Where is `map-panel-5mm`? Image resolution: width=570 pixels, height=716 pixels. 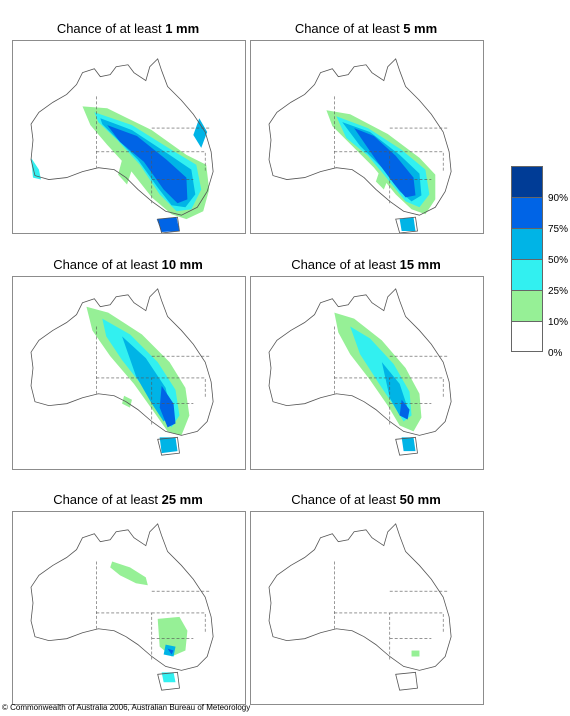 map-panel-5mm is located at coordinates (367, 137).